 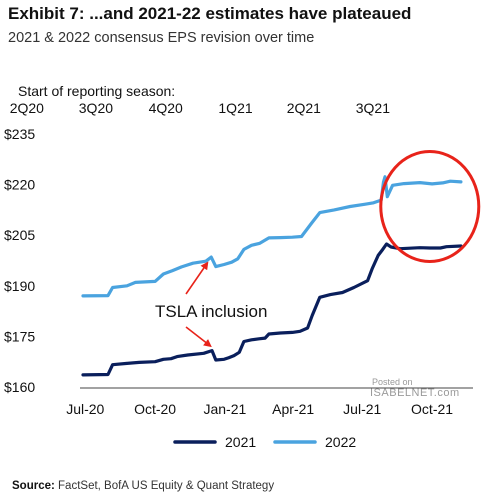 I want to click on watermark-site: ISABELNET.com, so click(x=415, y=393).